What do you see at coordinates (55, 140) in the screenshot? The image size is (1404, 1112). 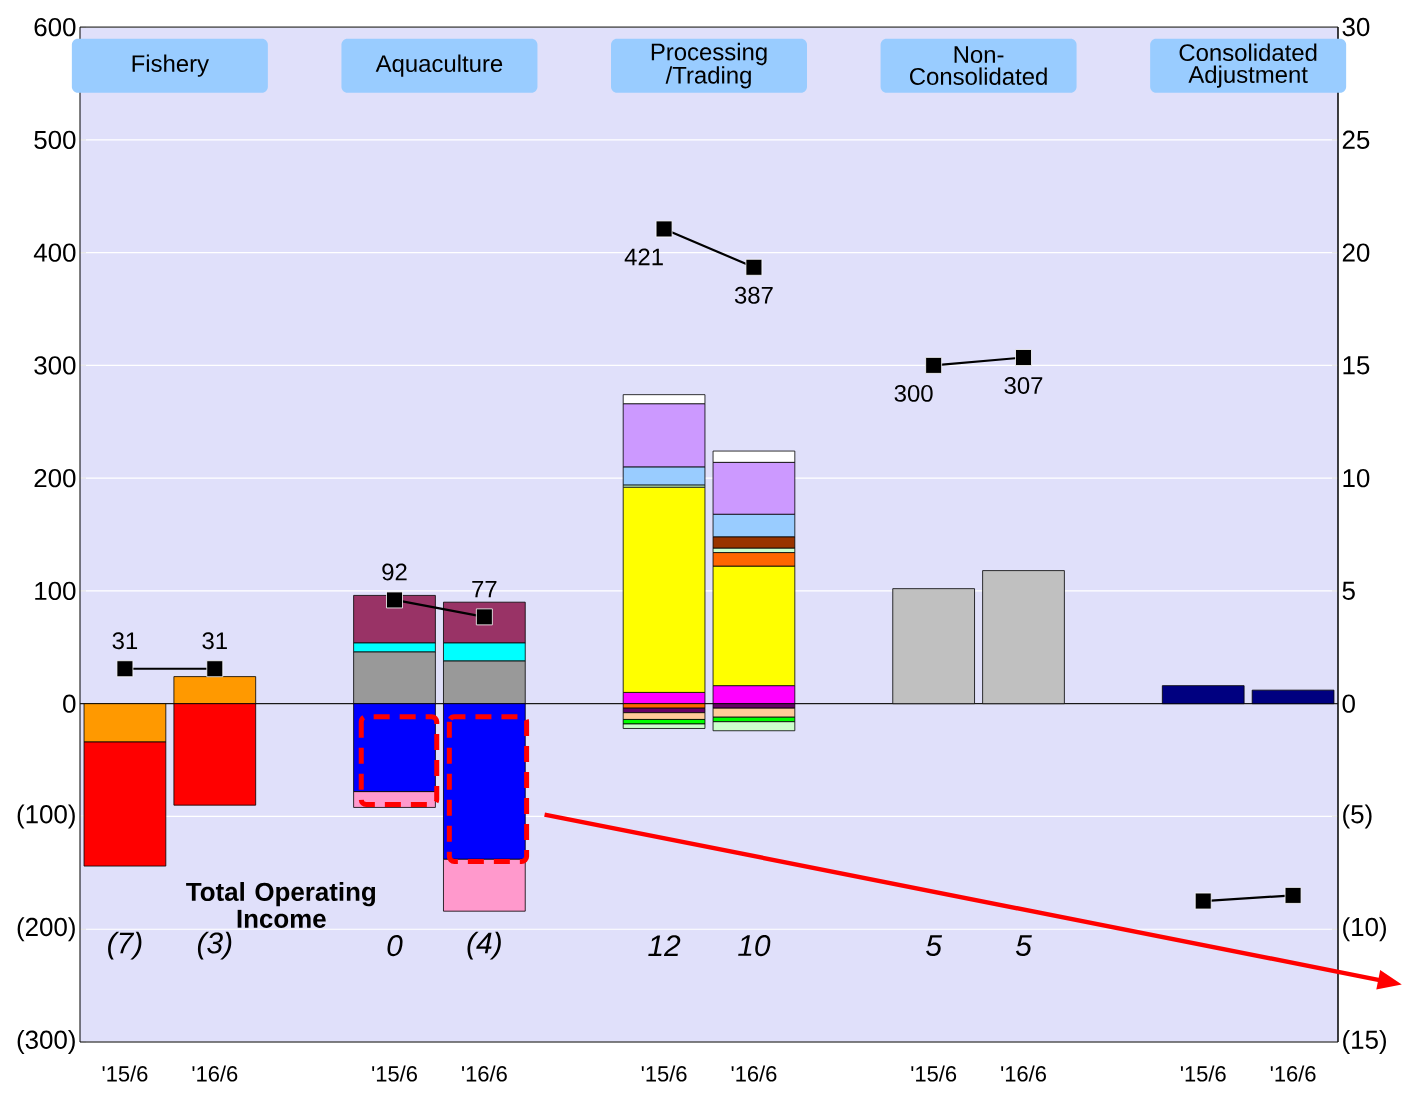 I see `y-tick-label: 500` at bounding box center [55, 140].